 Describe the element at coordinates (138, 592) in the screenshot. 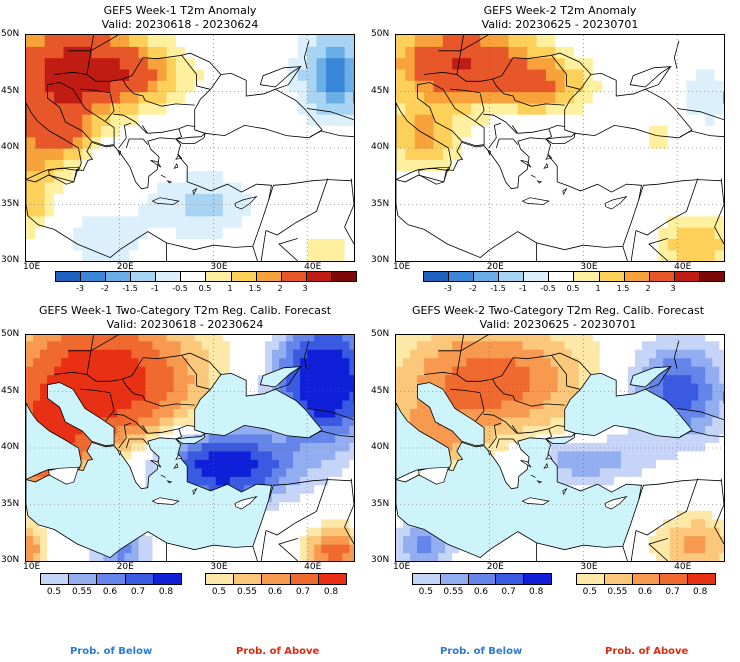

I see `prob-colorbar-label: 0.7` at that location.